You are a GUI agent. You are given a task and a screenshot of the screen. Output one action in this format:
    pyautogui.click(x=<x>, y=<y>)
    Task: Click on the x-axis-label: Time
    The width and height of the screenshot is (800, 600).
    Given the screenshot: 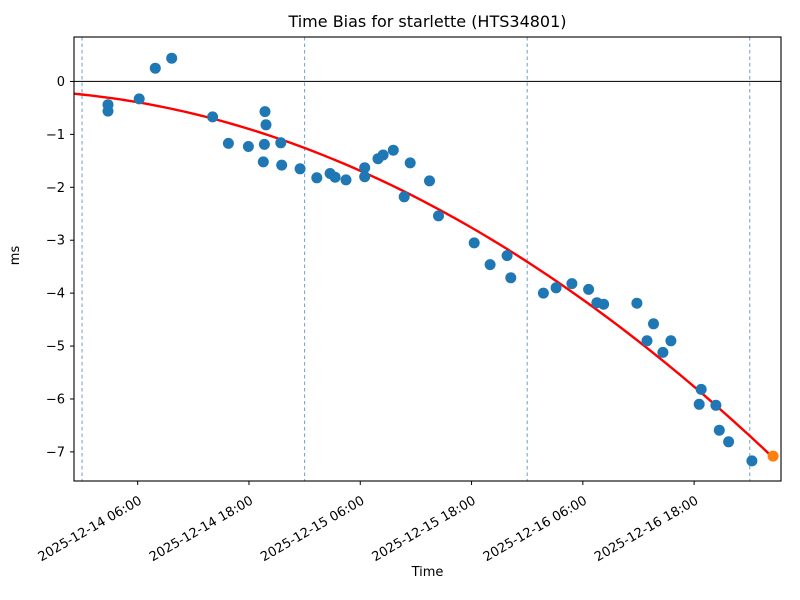 What is the action you would take?
    pyautogui.click(x=427, y=572)
    